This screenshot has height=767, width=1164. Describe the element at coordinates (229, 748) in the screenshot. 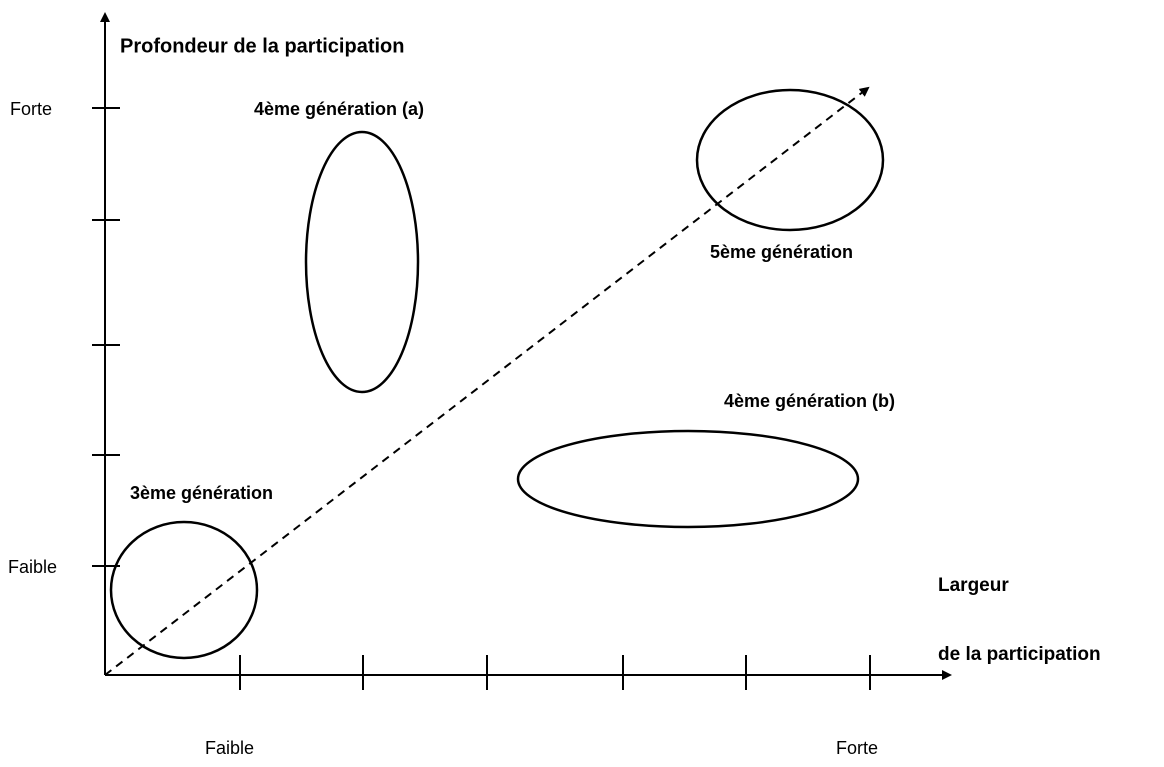

I see `x-low-label: Faible` at that location.